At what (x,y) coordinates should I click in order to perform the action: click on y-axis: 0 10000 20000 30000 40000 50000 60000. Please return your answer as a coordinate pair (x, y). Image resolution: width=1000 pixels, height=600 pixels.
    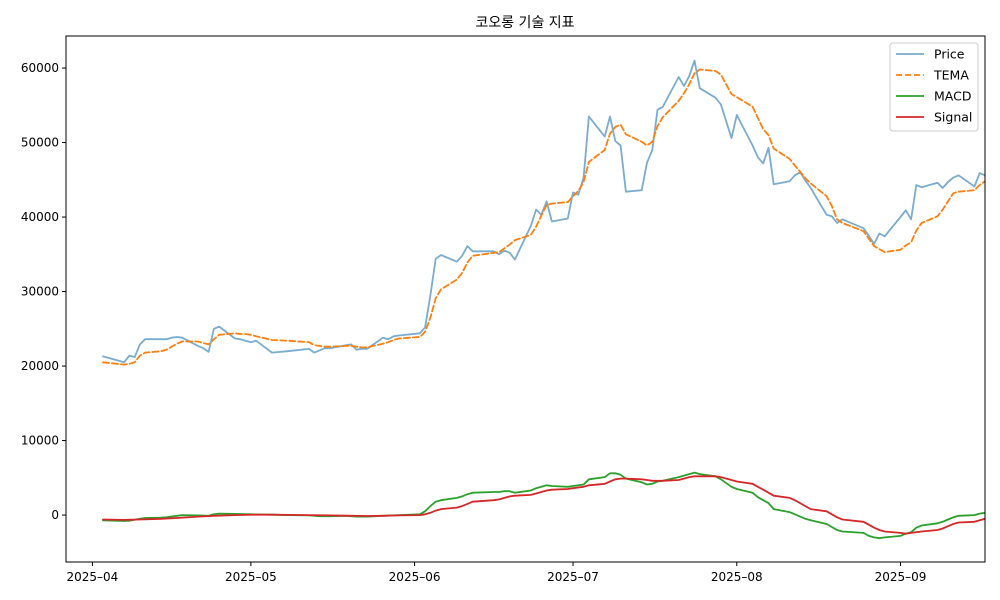
    Looking at the image, I should click on (43, 291).